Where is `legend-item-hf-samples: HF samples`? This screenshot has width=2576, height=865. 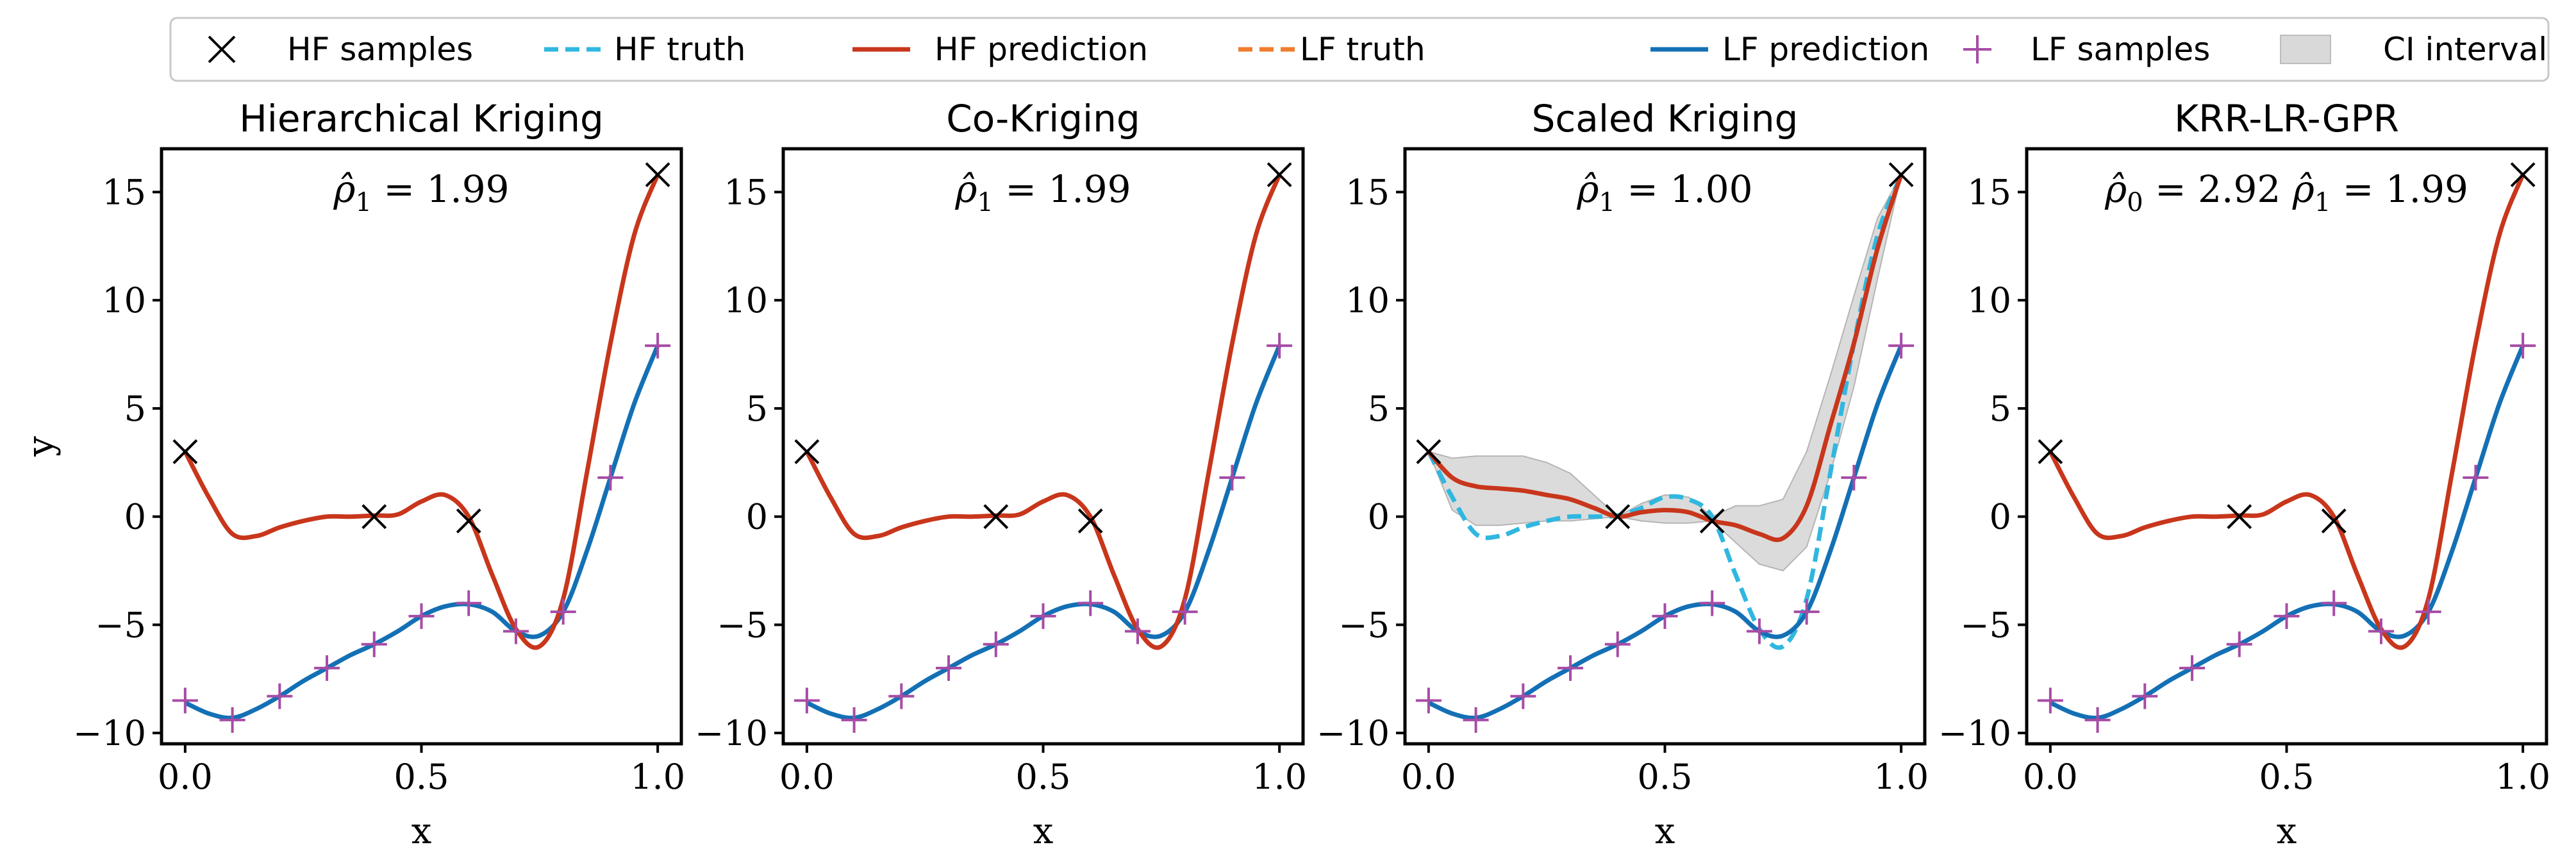 legend-item-hf-samples: HF samples is located at coordinates (340, 49).